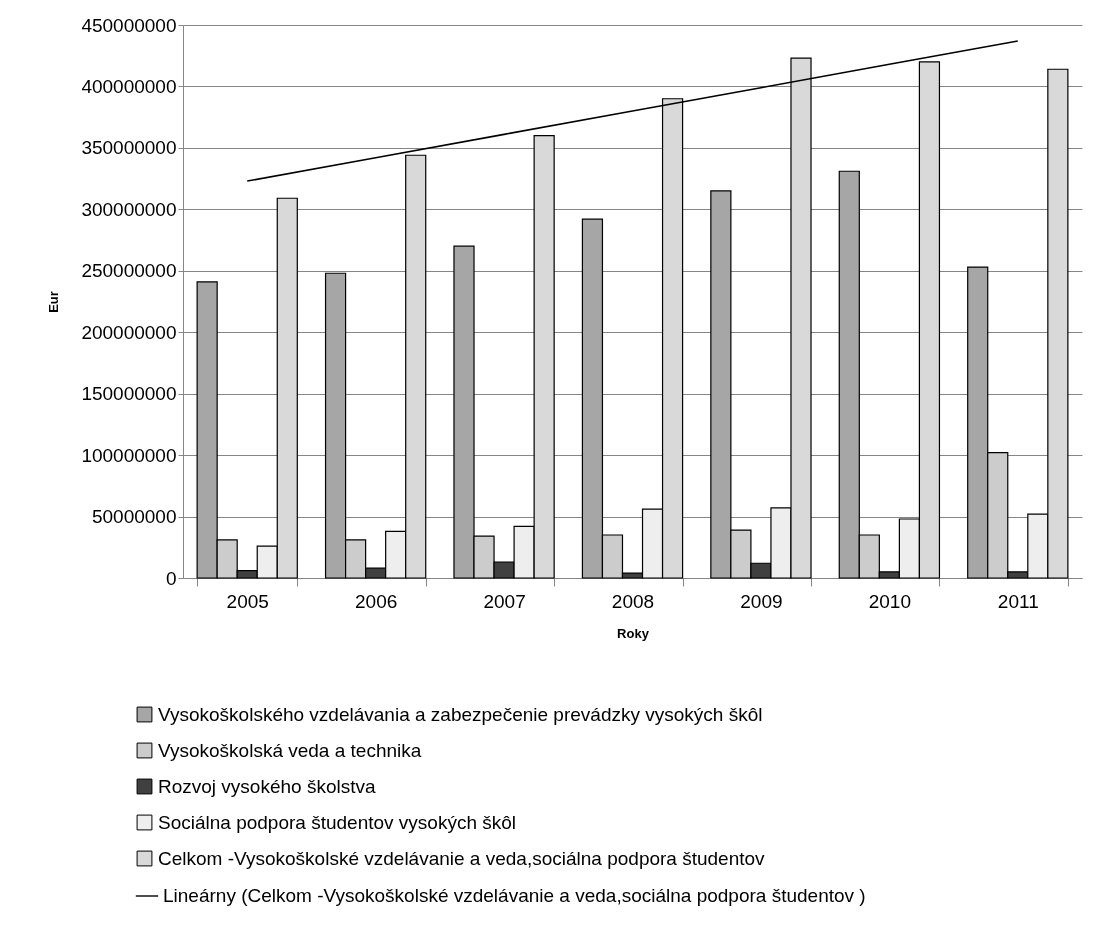  I want to click on x-axis-title: Roky, so click(633, 633).